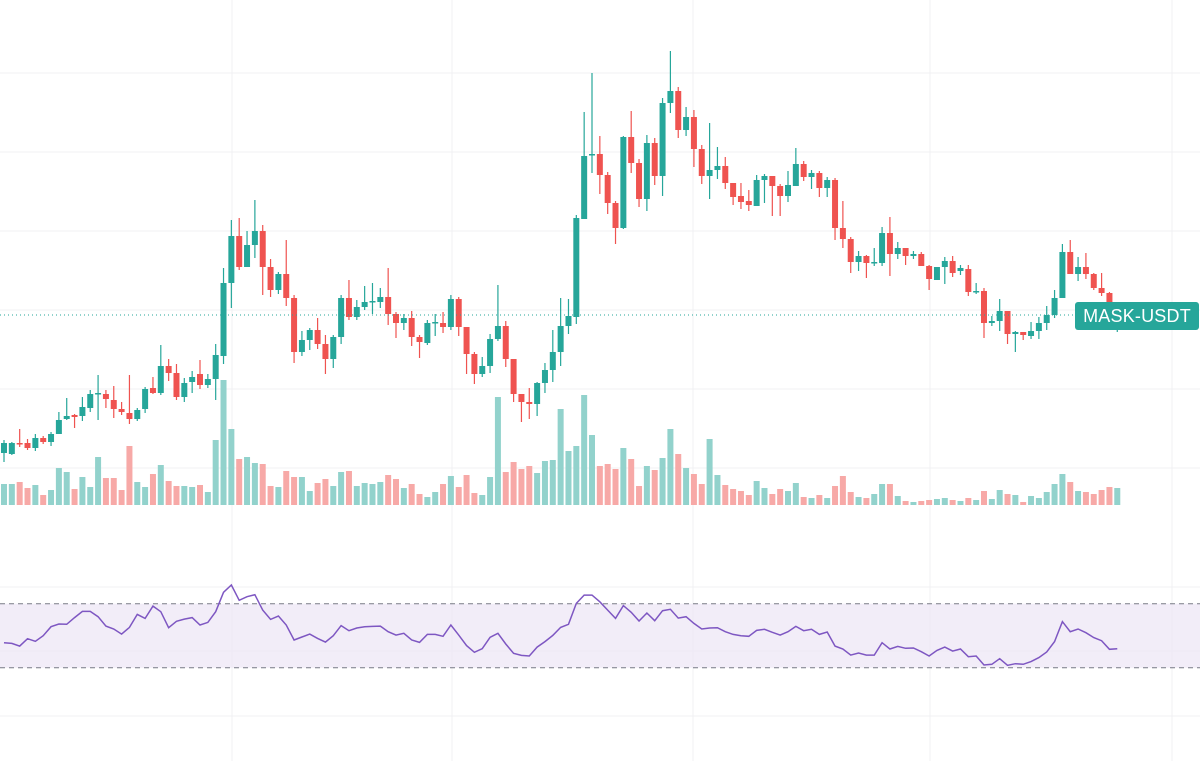  What do you see at coordinates (600, 626) in the screenshot?
I see `rsi-pane` at bounding box center [600, 626].